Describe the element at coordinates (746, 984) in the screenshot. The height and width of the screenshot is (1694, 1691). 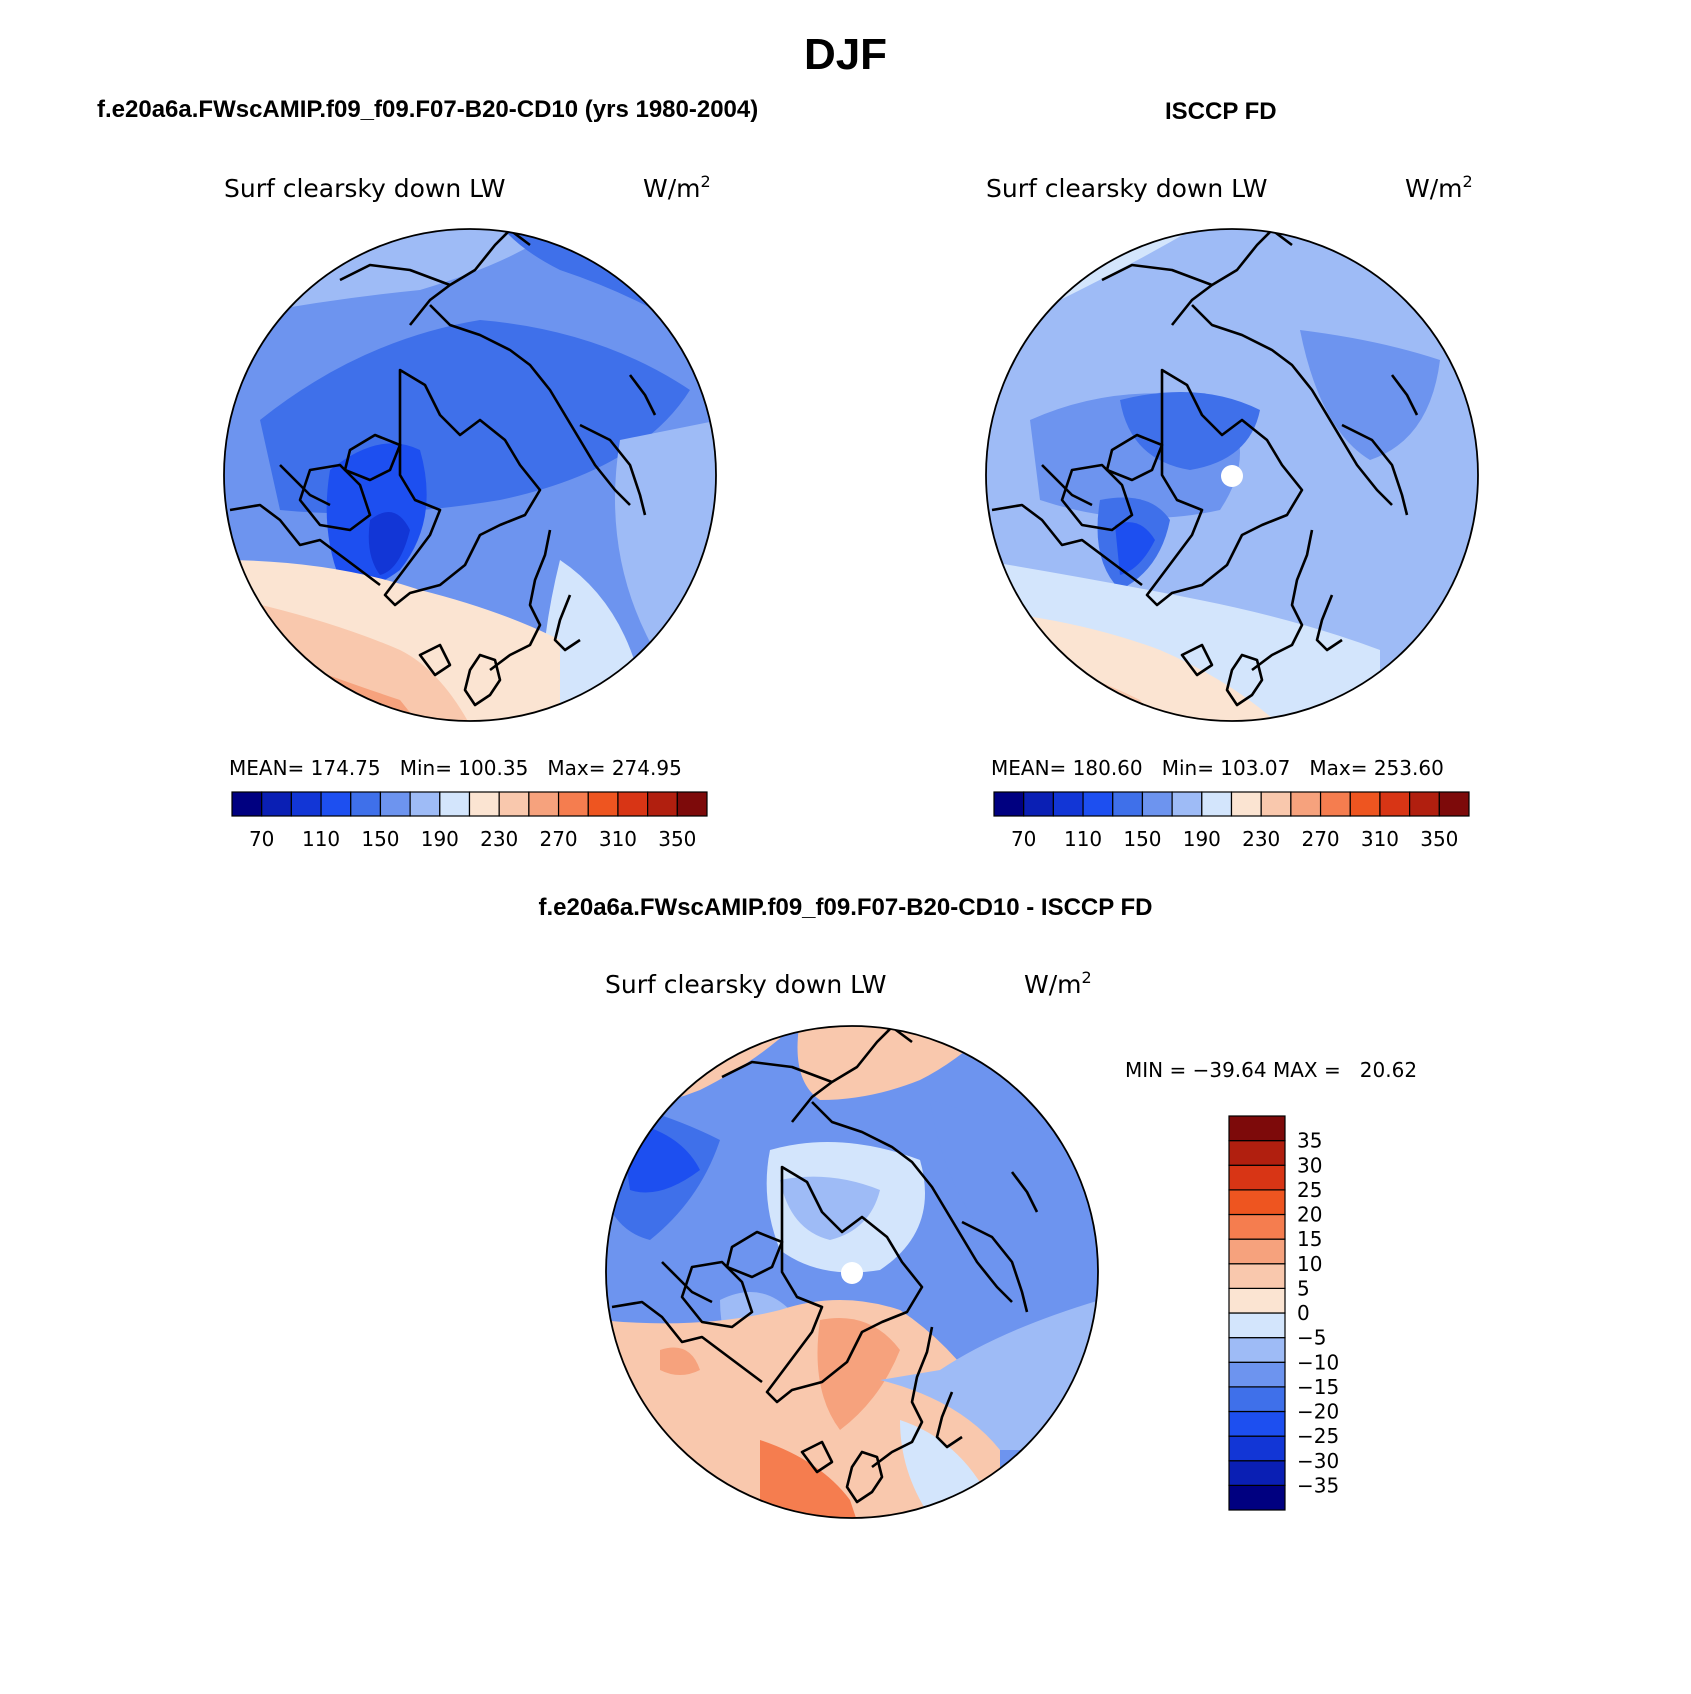
I see `panel-3-variable: Surf clearsky down LW` at that location.